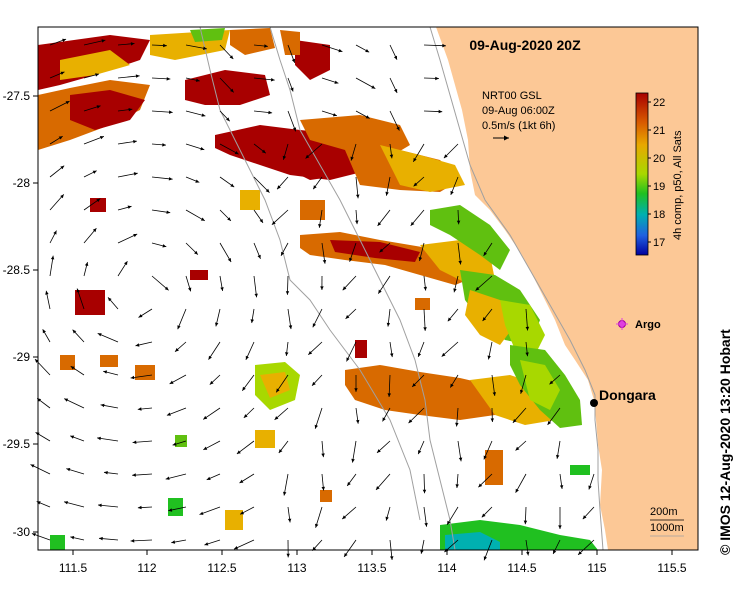 The height and width of the screenshot is (592, 739). What do you see at coordinates (22, 532) in the screenshot?
I see `y-tick-label: -30` at bounding box center [22, 532].